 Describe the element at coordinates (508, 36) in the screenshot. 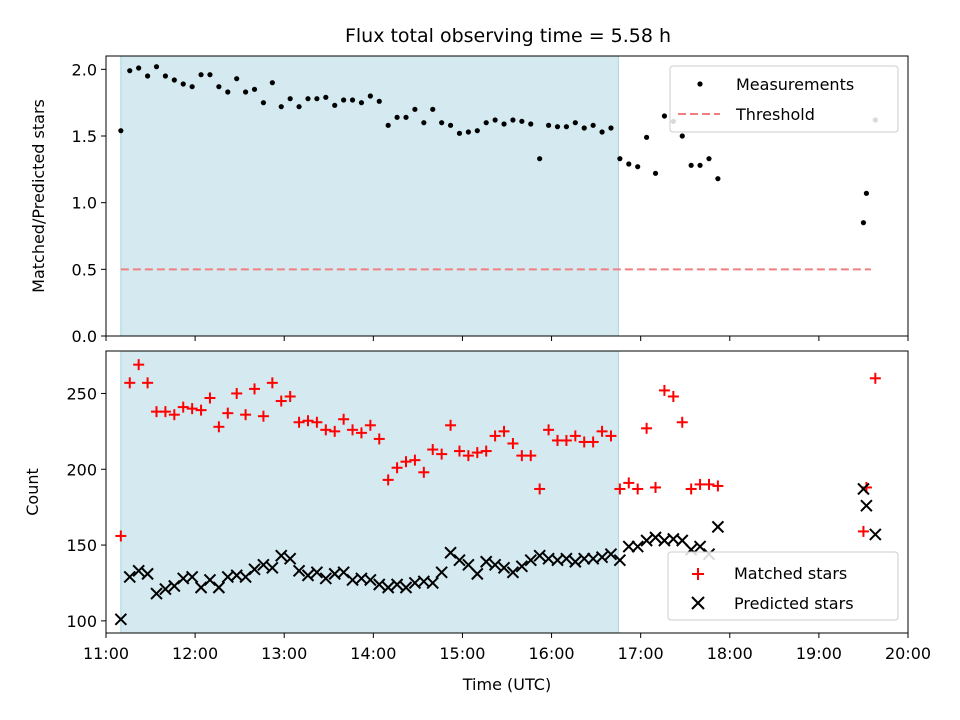

I see `chart-title: Flux total observing time = 5.58 h` at that location.